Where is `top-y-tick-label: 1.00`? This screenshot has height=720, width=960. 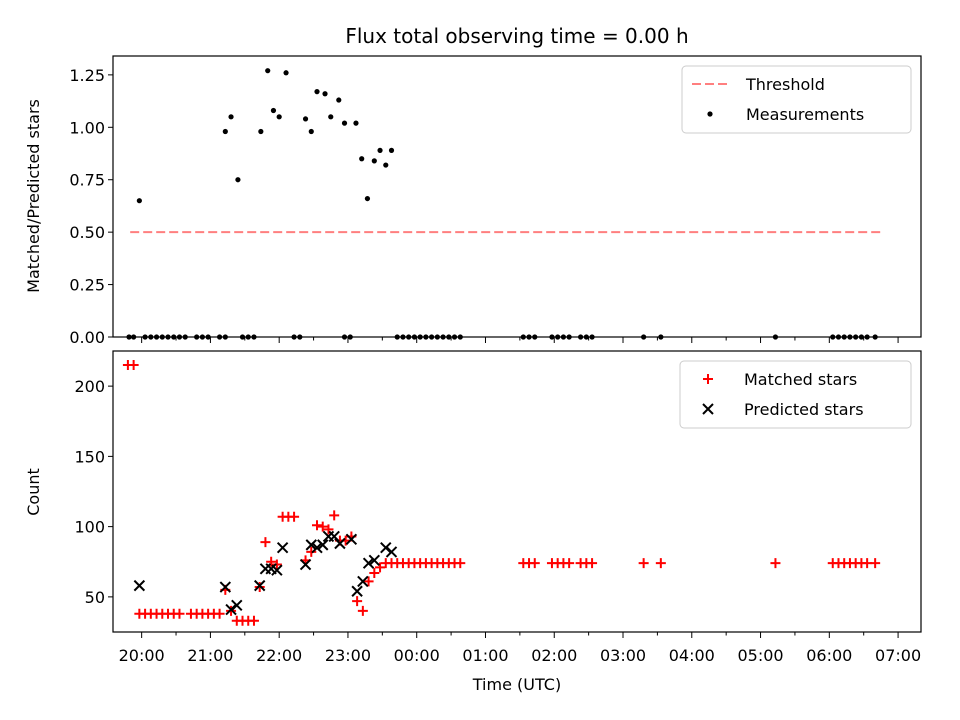 top-y-tick-label: 1.00 is located at coordinates (87, 127).